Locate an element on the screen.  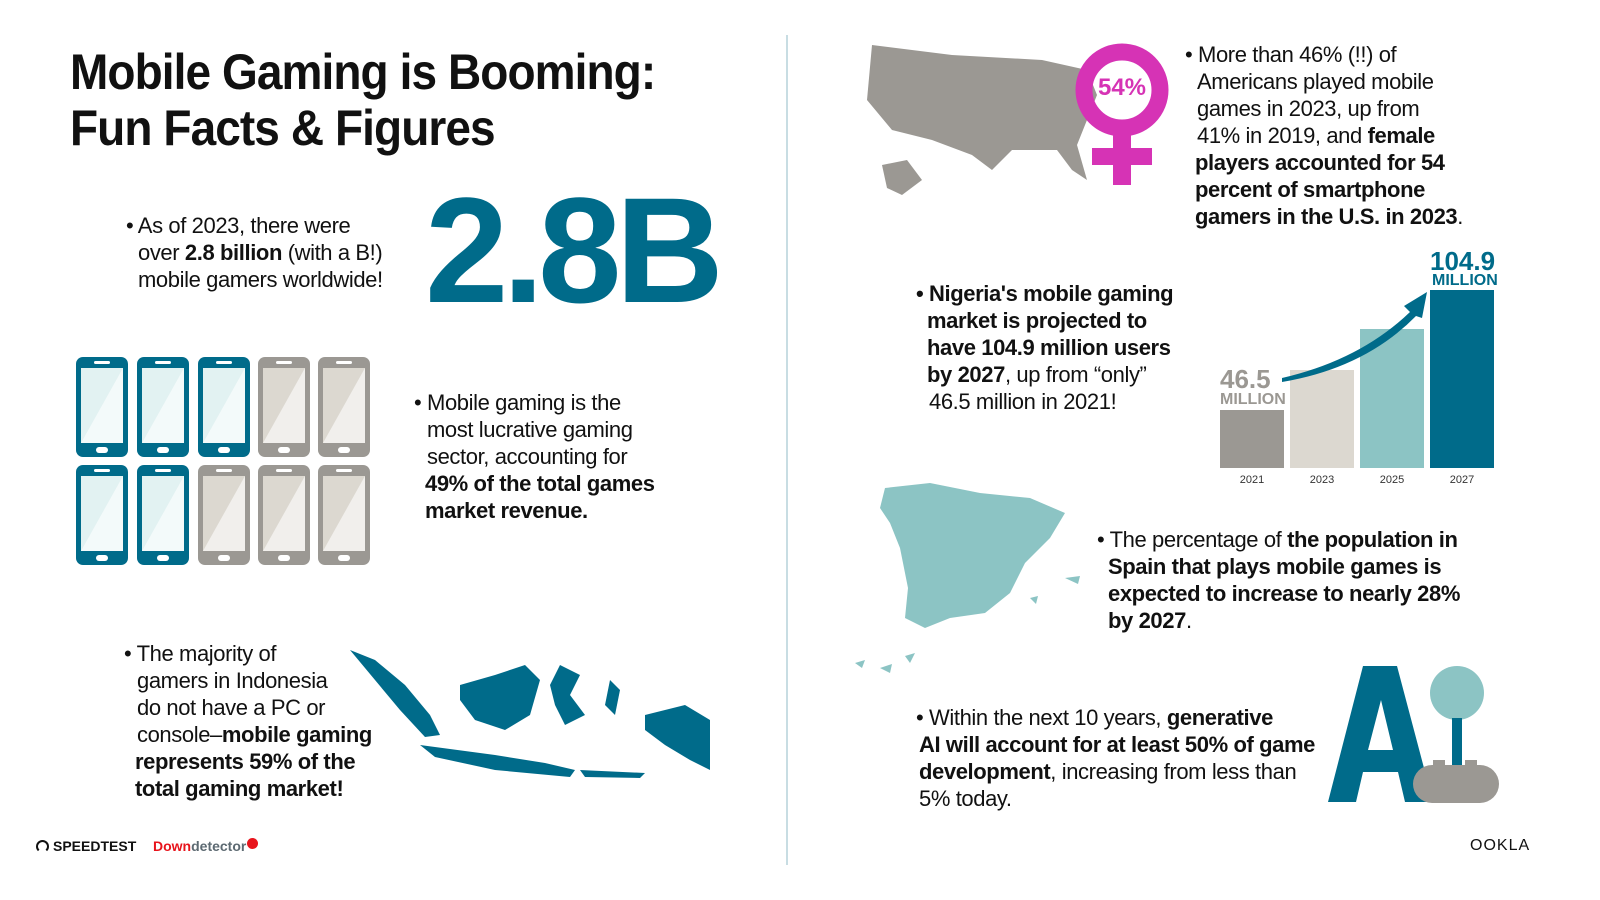
data-label-value: 46.5 is located at coordinates (1245, 379).